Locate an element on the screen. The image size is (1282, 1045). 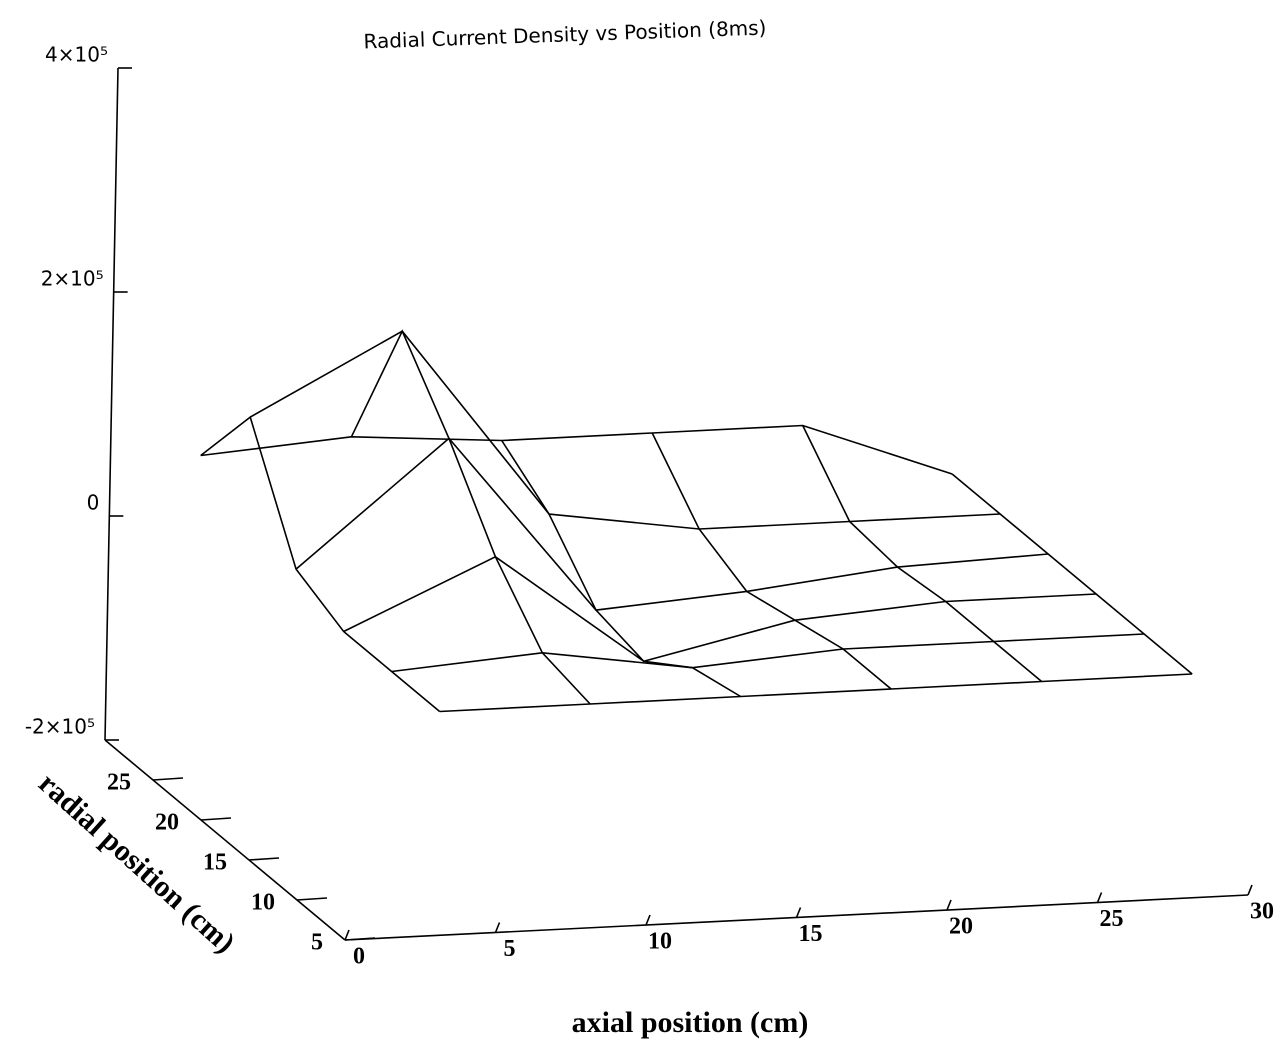
y-tick-label: 15 is located at coordinates (215, 863).